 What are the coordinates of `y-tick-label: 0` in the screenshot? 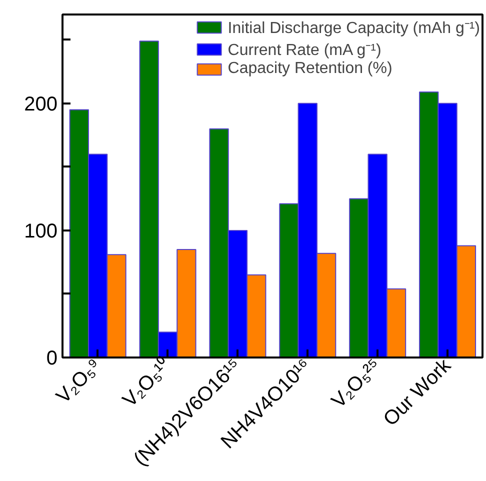 It's located at (52, 359).